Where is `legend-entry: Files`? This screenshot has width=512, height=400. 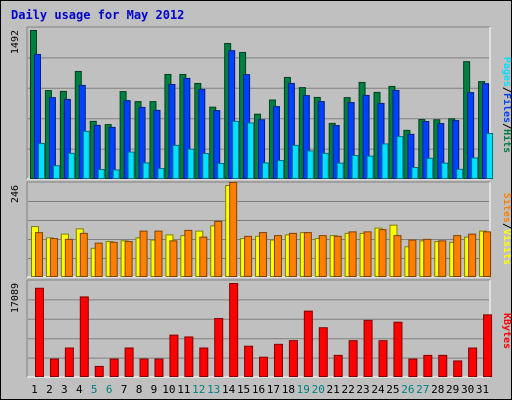 legend-entry: Files is located at coordinates (506, 108).